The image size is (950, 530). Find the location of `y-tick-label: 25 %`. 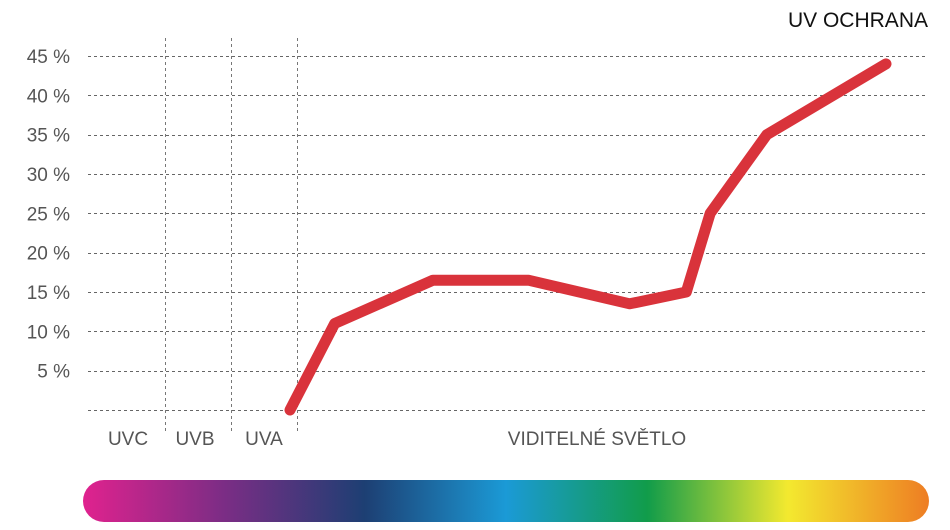

y-tick-label: 25 % is located at coordinates (48, 214).